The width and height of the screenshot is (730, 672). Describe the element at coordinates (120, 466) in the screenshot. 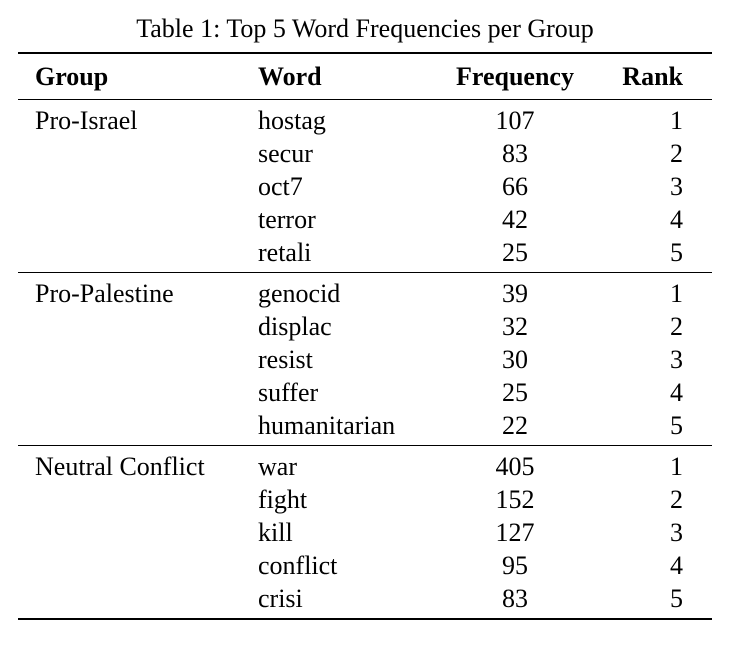

I see `group-name-cell: Neutral Conflict` at that location.